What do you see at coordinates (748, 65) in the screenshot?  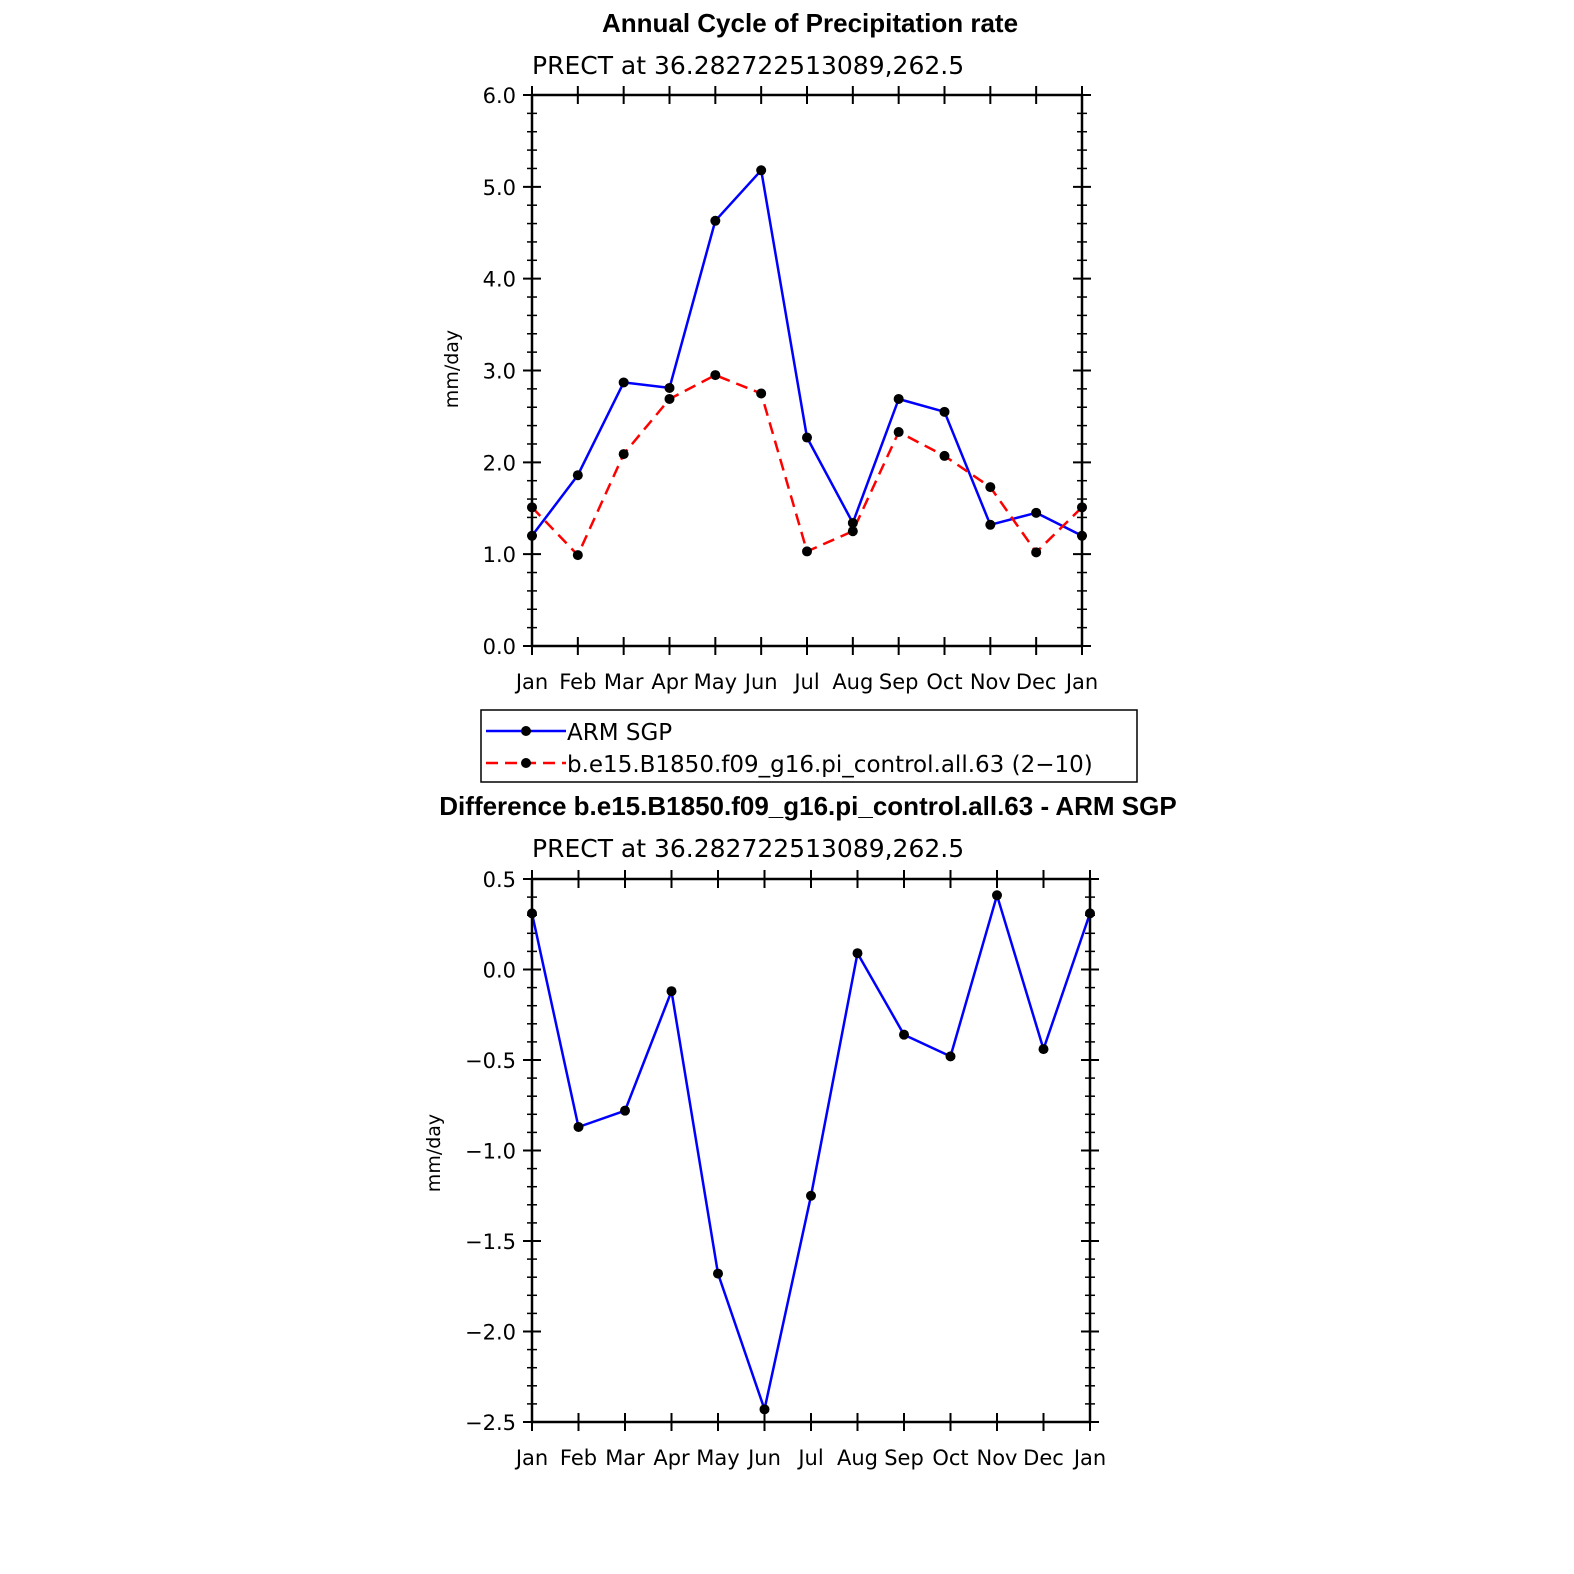 I see `chart1-subtitle: PRECT at 36.282722513089,262.5` at bounding box center [748, 65].